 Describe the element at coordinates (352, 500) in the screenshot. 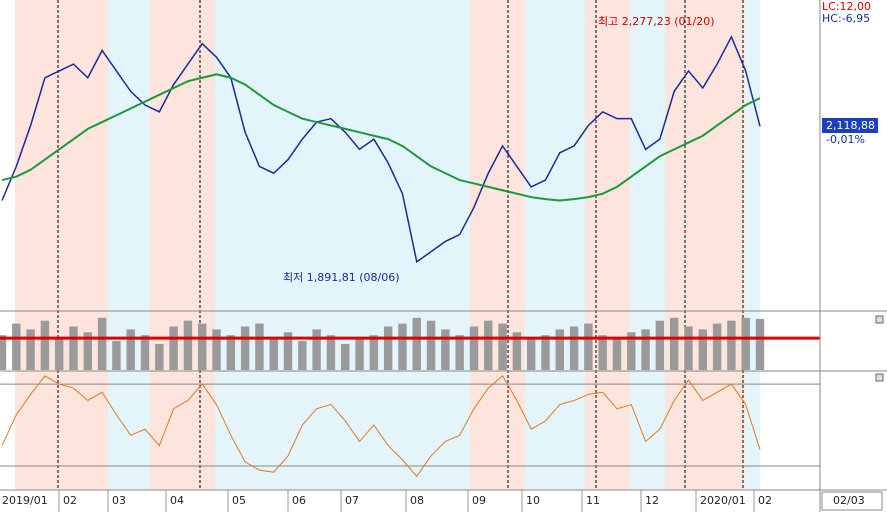

I see `x-tick-label: 07` at that location.